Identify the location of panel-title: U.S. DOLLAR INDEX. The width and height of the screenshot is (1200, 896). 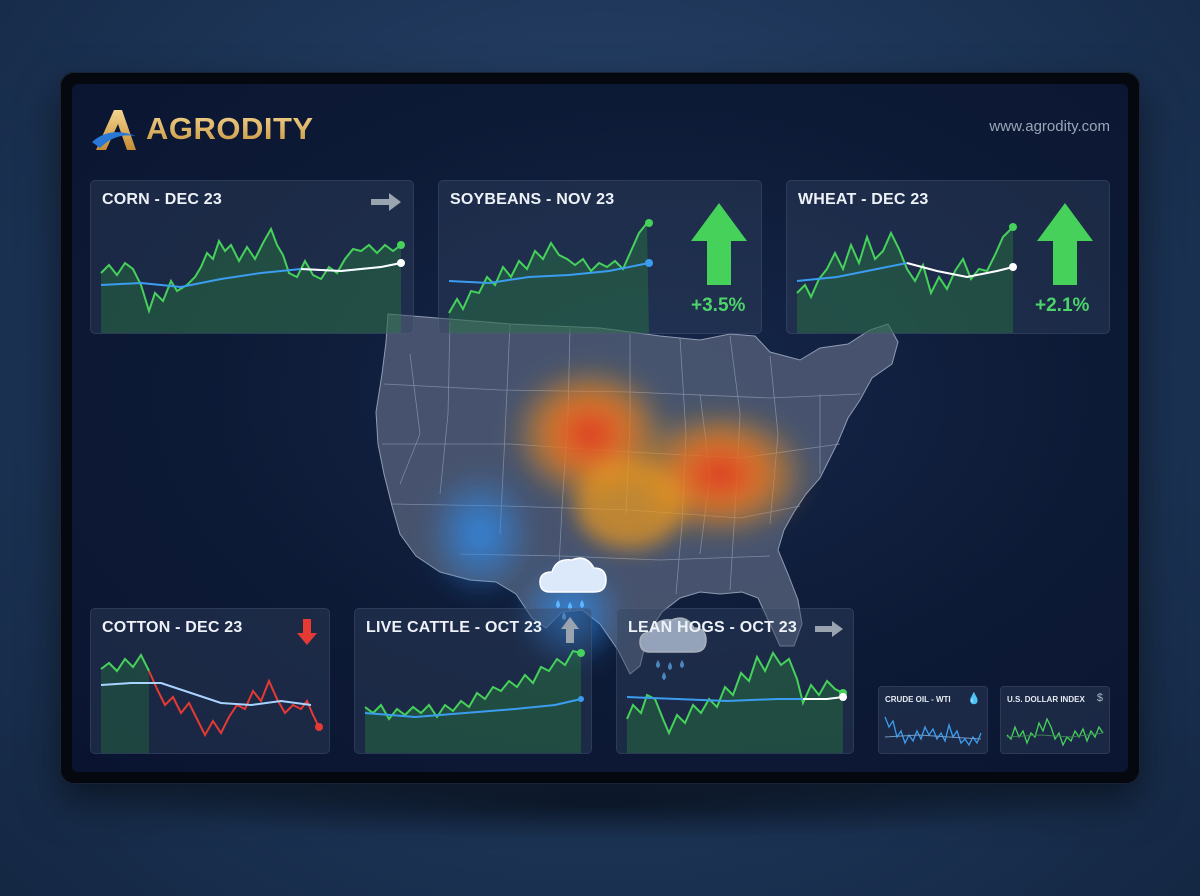
(1046, 699).